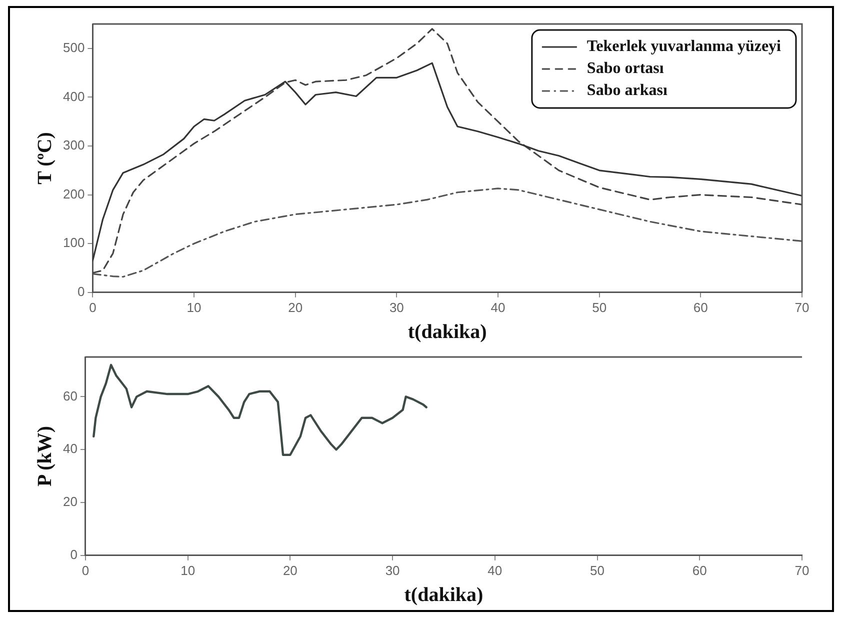 This screenshot has width=845, height=621. I want to click on legend-label: Sabo ortası, so click(625, 69).